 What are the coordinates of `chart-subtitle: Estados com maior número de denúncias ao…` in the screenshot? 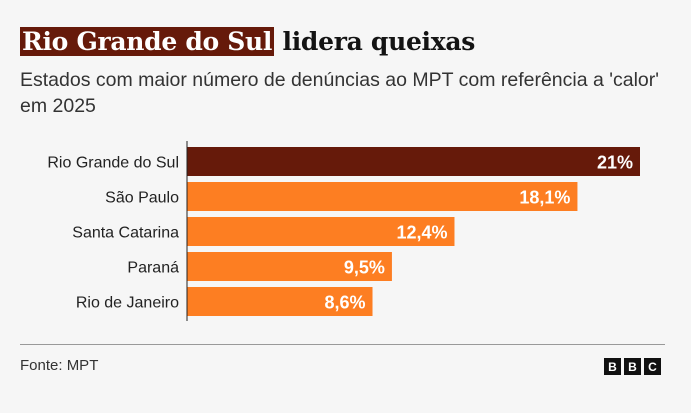 It's located at (339, 93).